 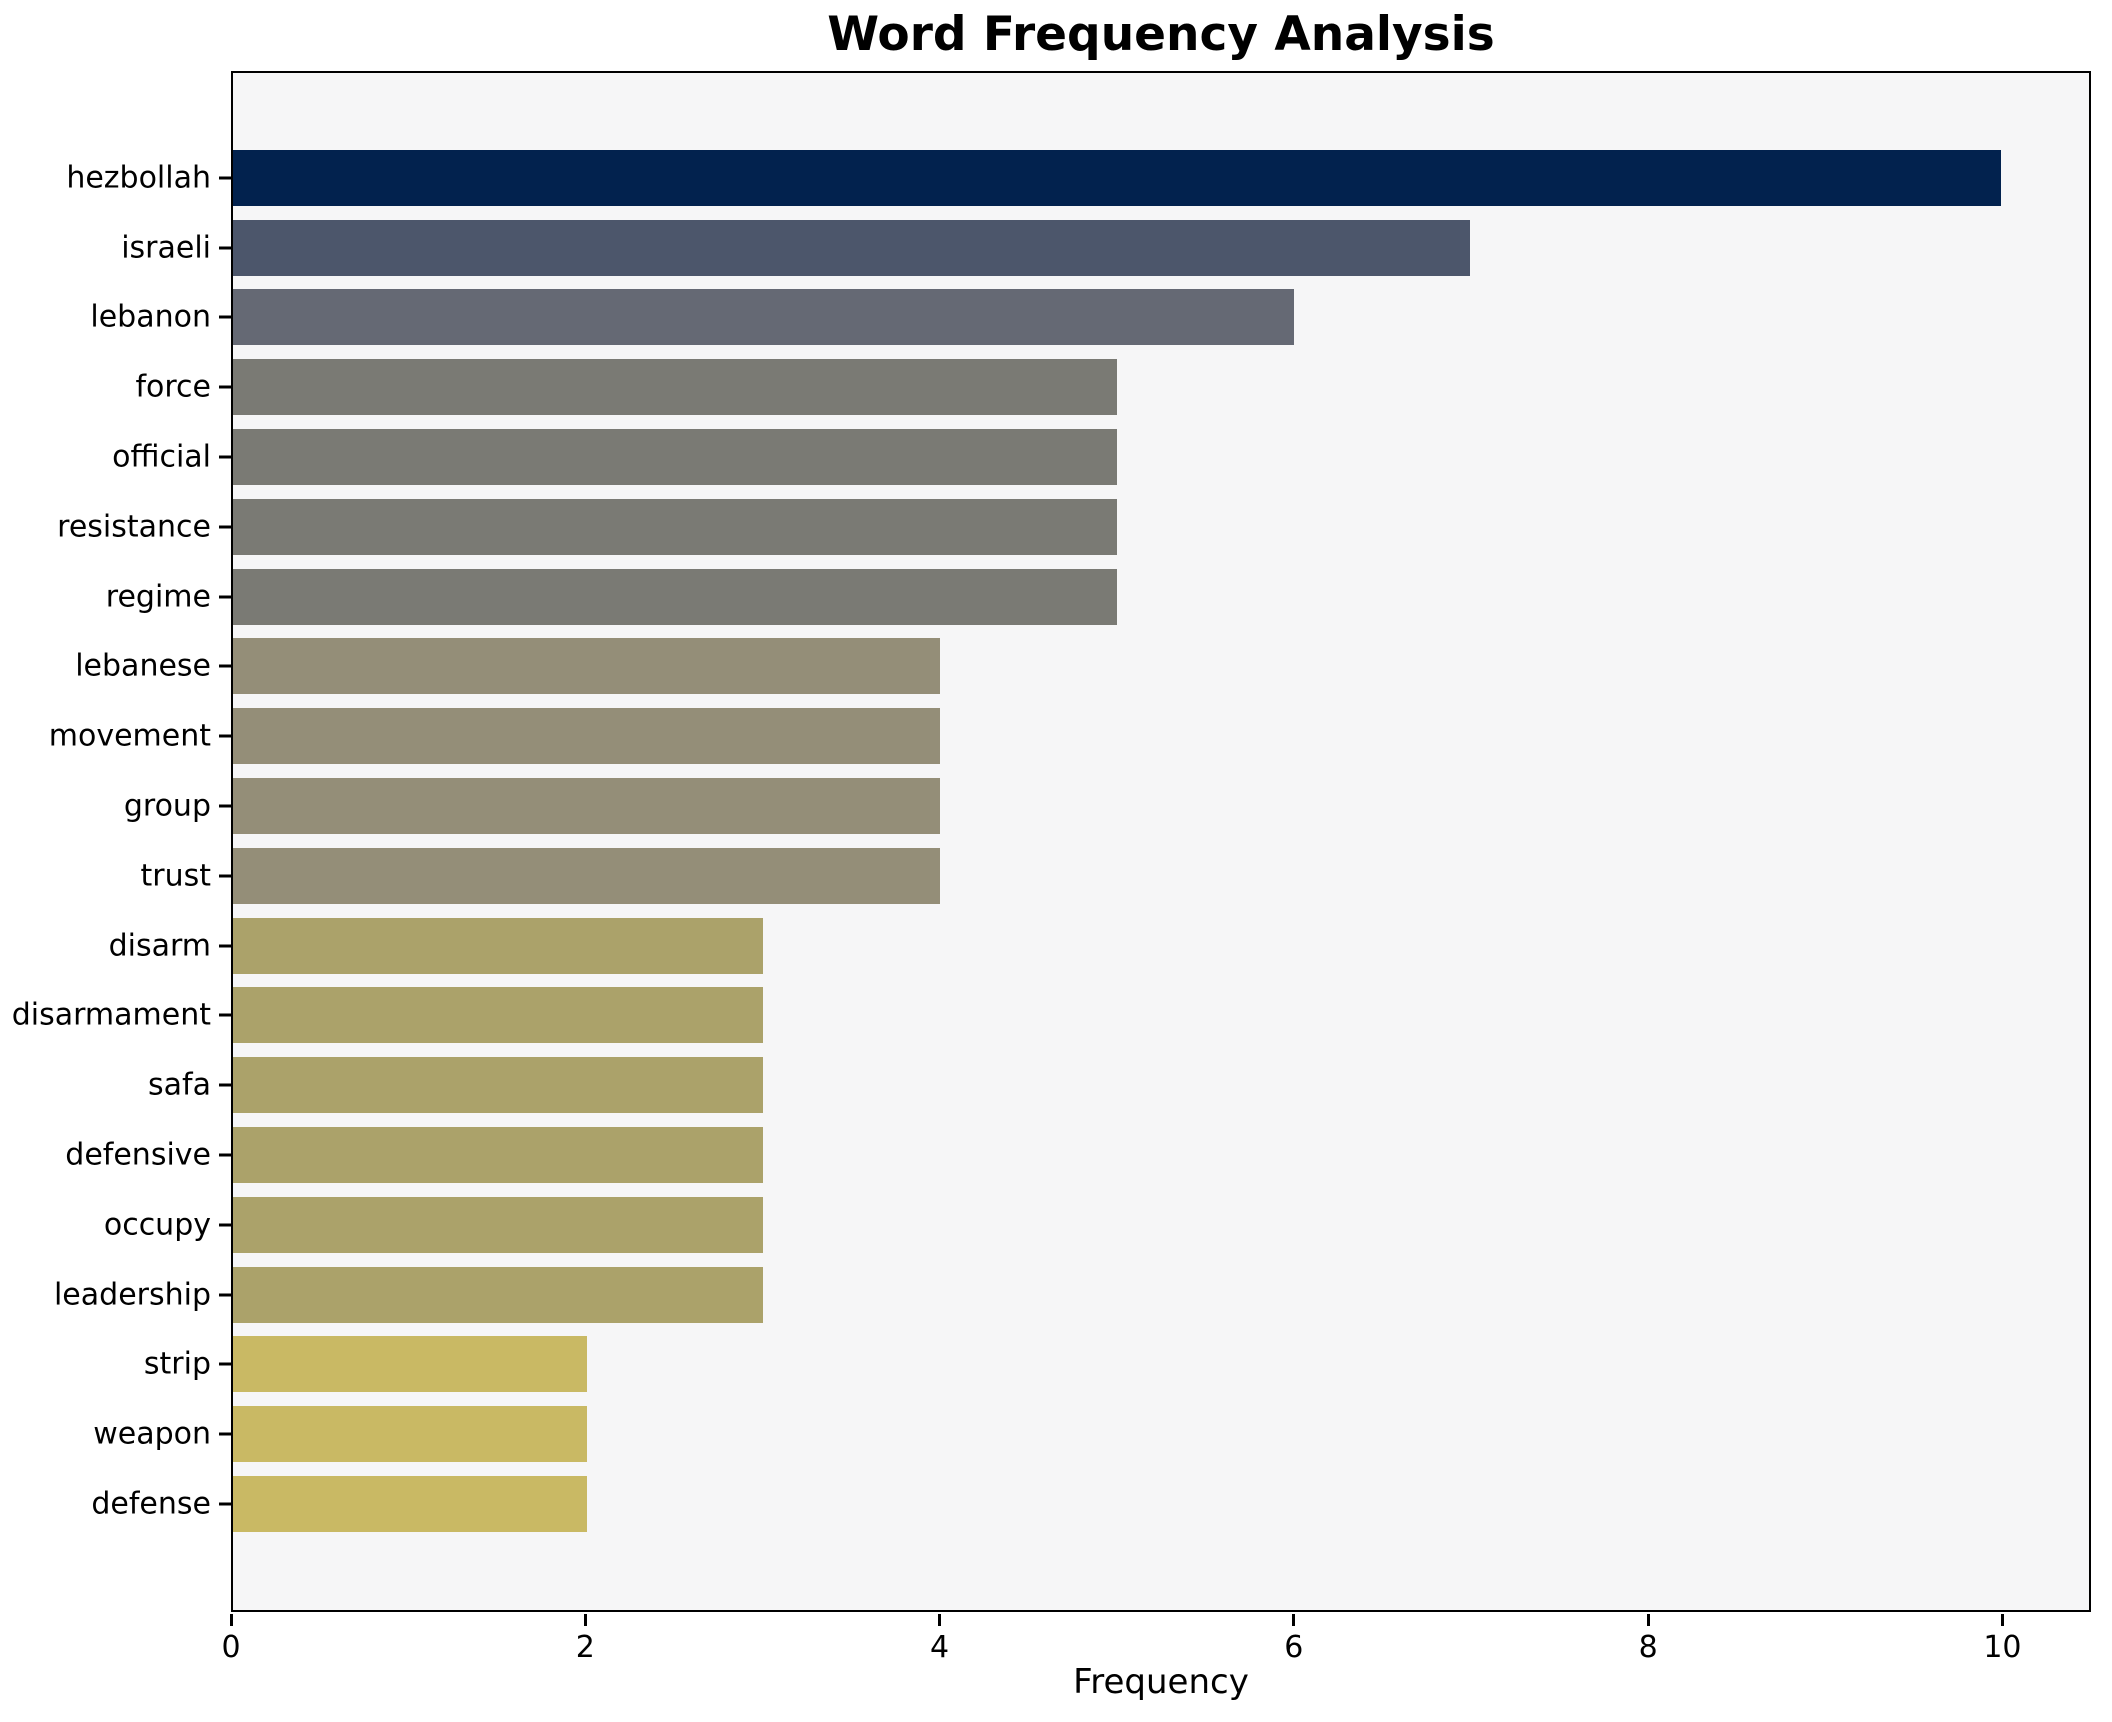 I want to click on bar-row: occupy, so click(x=1096, y=1225).